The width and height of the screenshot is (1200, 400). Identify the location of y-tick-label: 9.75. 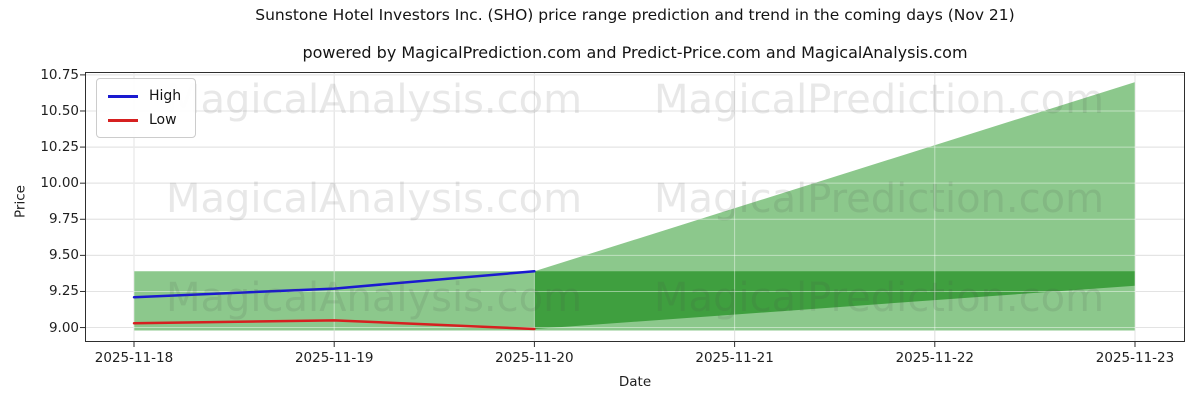
(63, 219).